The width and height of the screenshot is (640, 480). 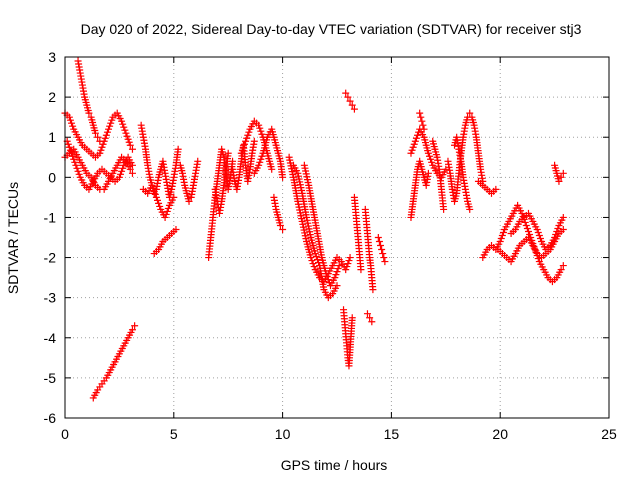 What do you see at coordinates (52, 177) in the screenshot?
I see `y-tick-label: 0` at bounding box center [52, 177].